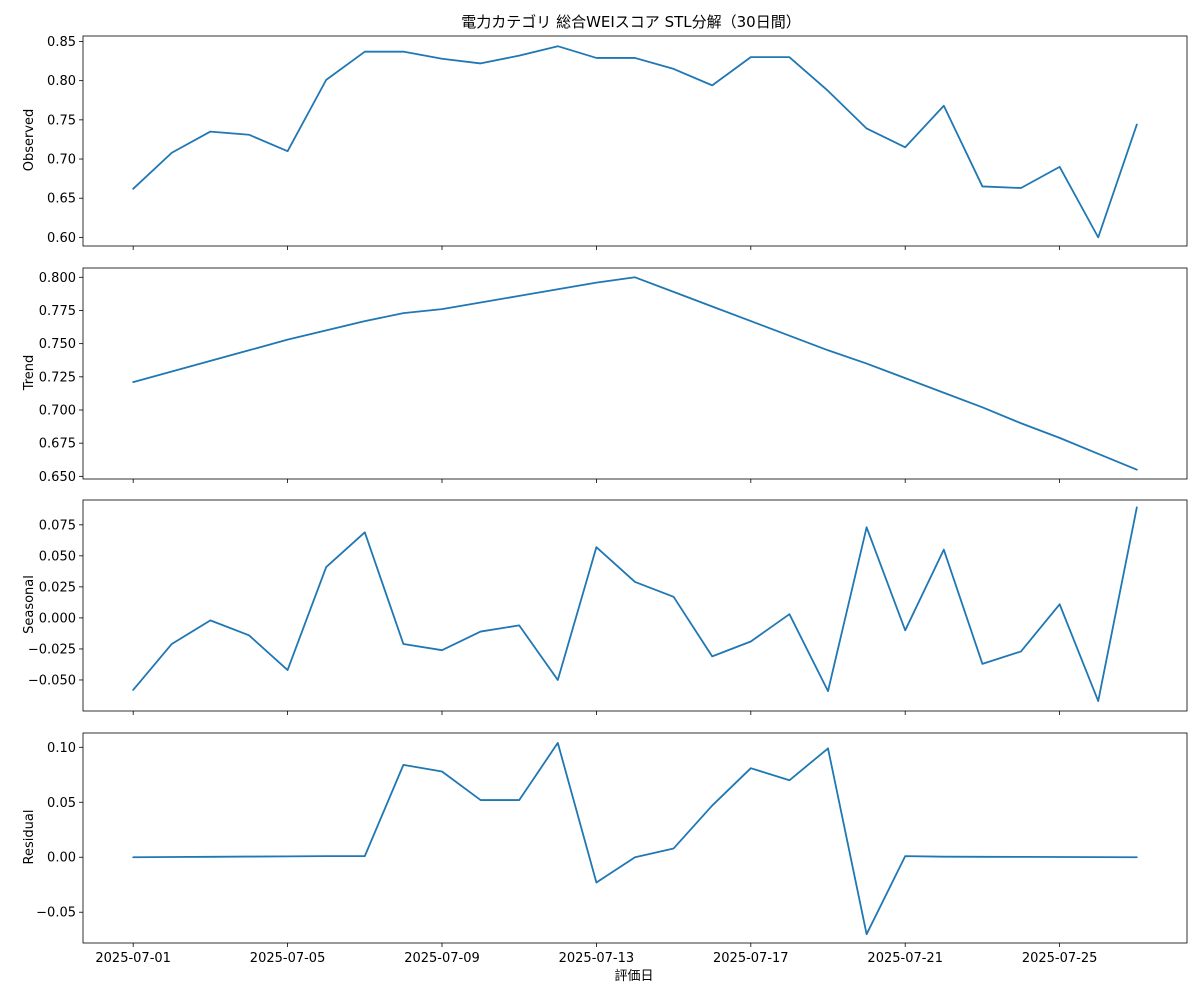 Image resolution: width=1200 pixels, height=1000 pixels. I want to click on y-tick-label: 0.75, so click(61, 120).